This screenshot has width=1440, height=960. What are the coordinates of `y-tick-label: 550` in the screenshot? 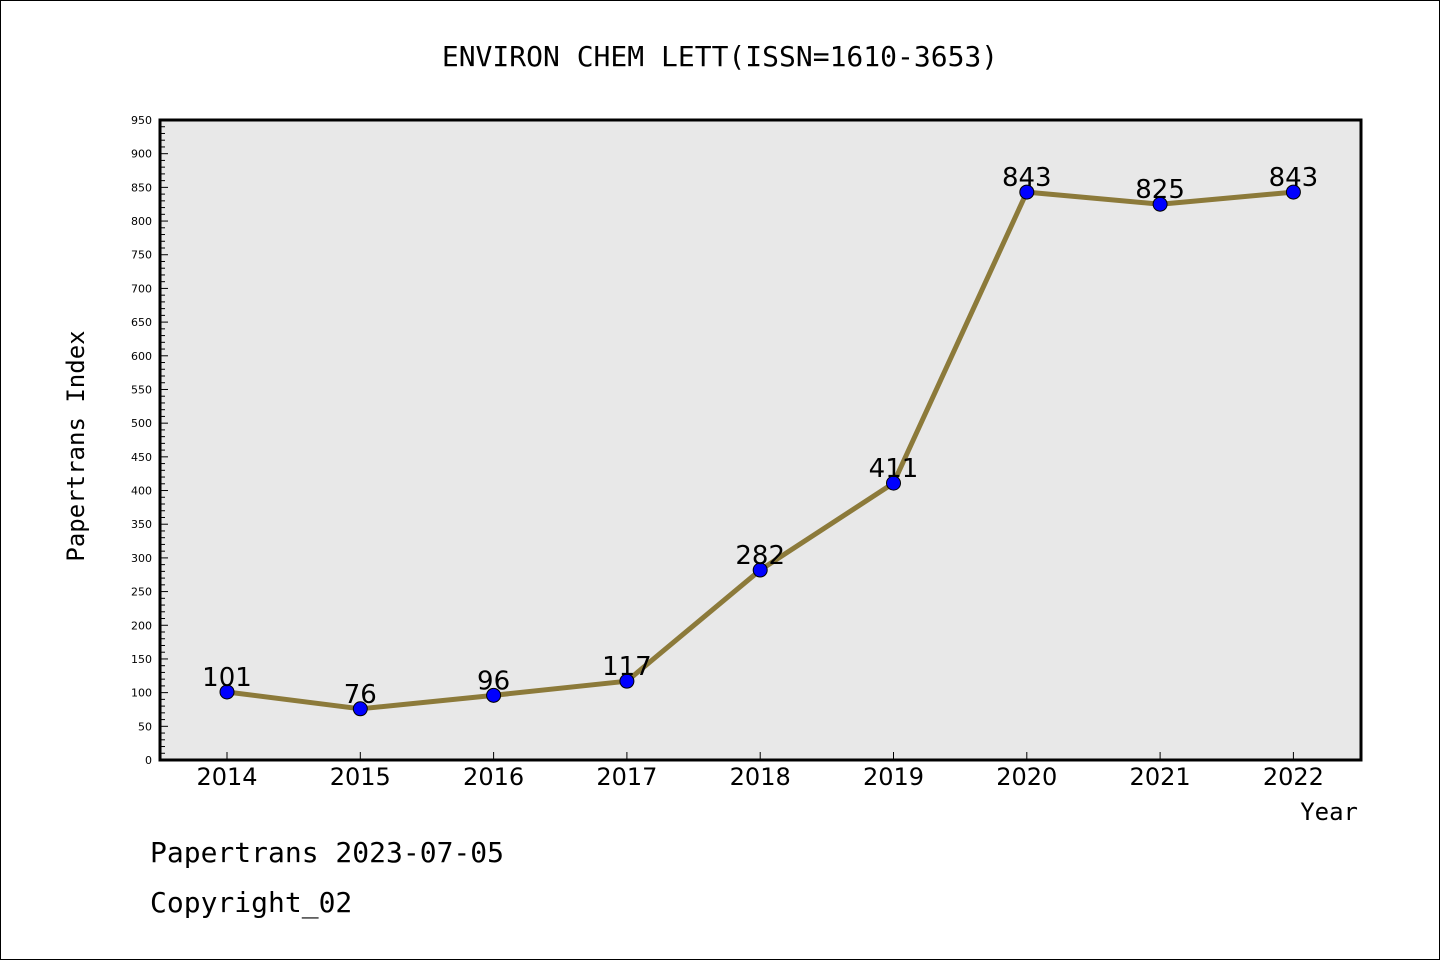 It's located at (141, 389).